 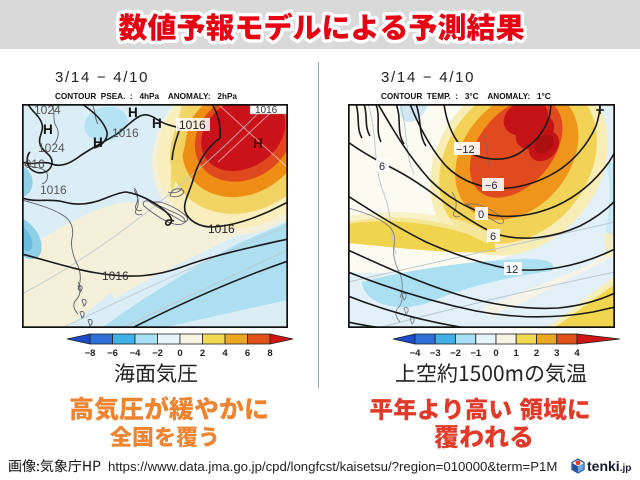 I want to click on svg-text: −12, so click(x=465, y=150).